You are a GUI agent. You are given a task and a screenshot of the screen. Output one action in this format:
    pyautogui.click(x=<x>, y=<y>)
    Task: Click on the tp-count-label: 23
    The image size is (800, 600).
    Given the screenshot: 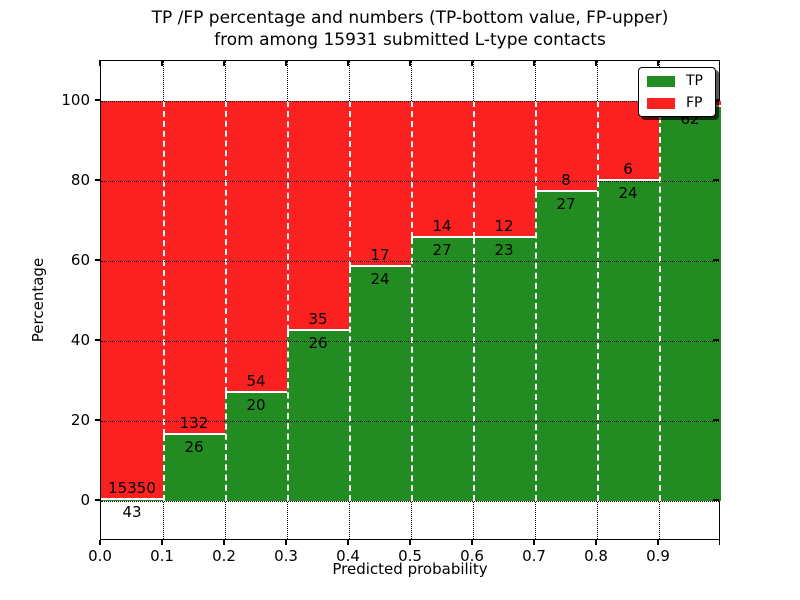 What is the action you would take?
    pyautogui.click(x=504, y=250)
    